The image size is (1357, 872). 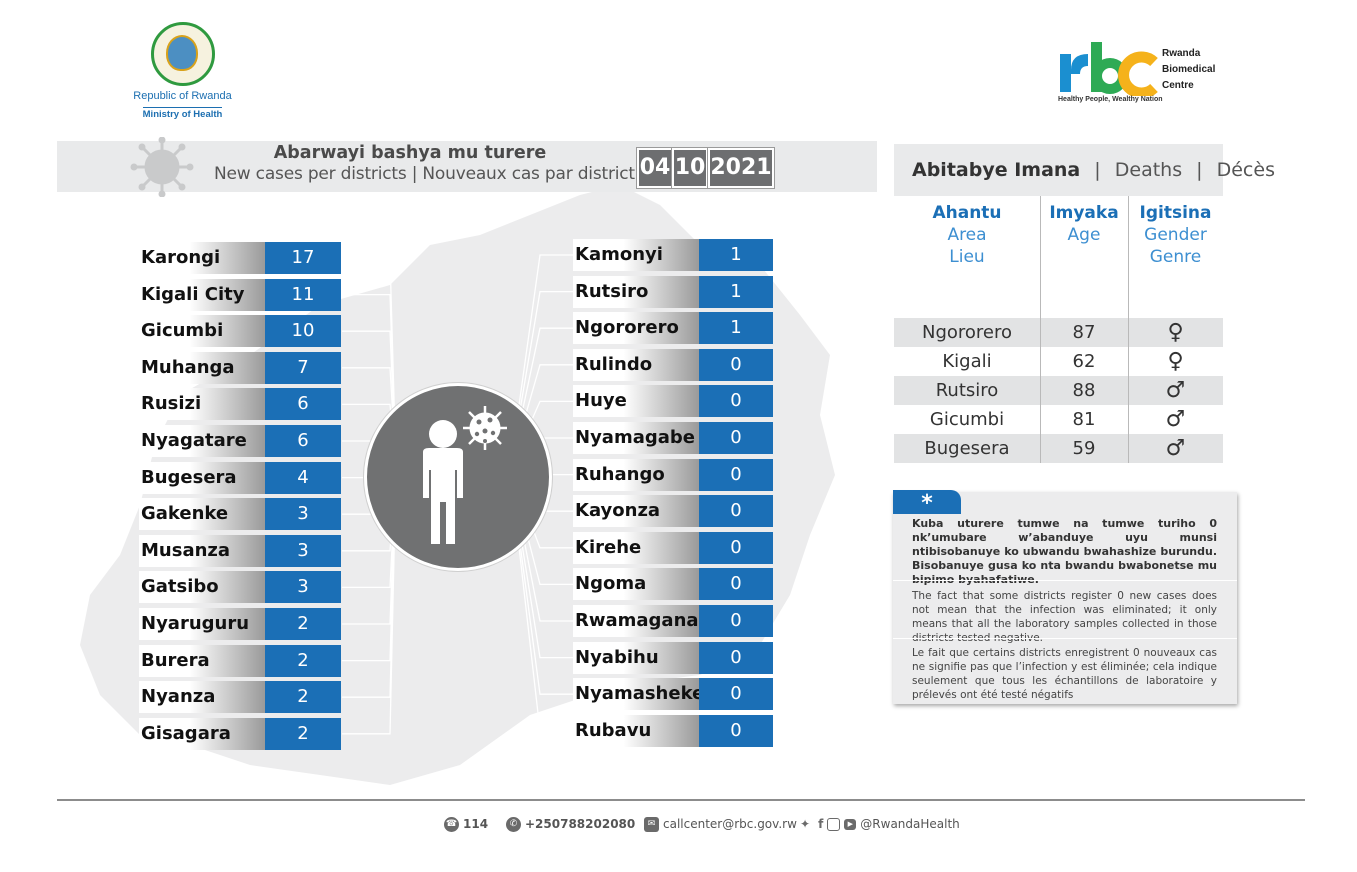 What do you see at coordinates (636, 621) in the screenshot?
I see `district-name: Rwamagana` at bounding box center [636, 621].